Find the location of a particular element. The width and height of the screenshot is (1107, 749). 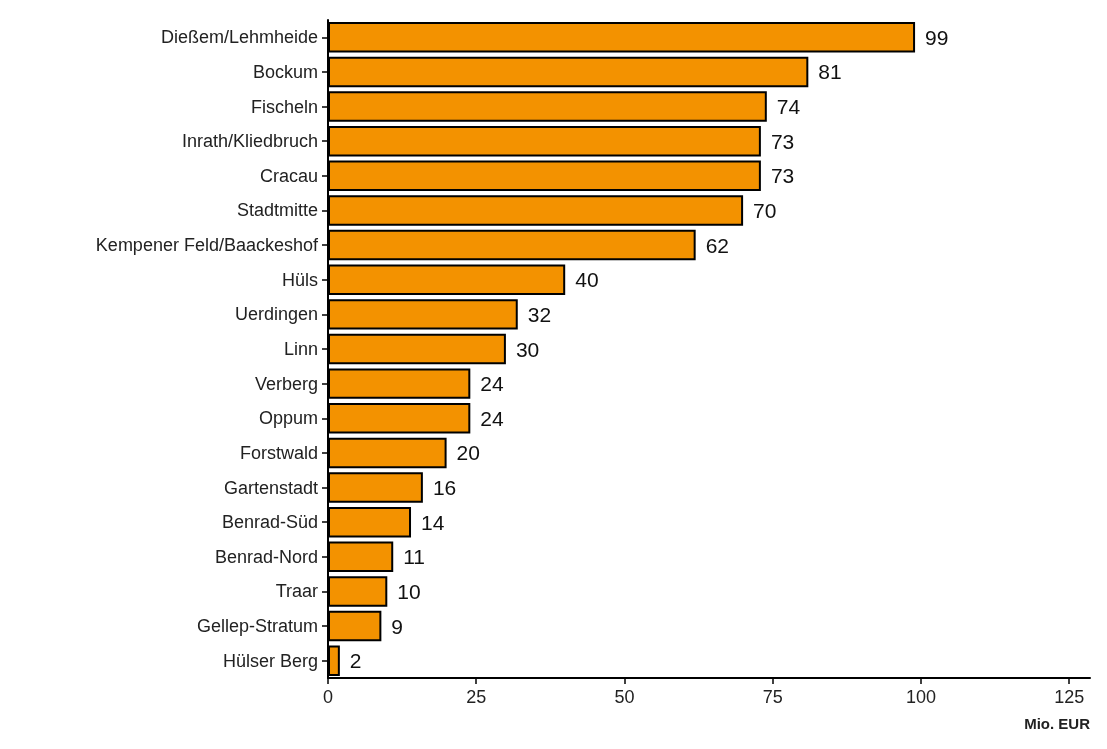

y-tick-label: Traar is located at coordinates (296, 591).